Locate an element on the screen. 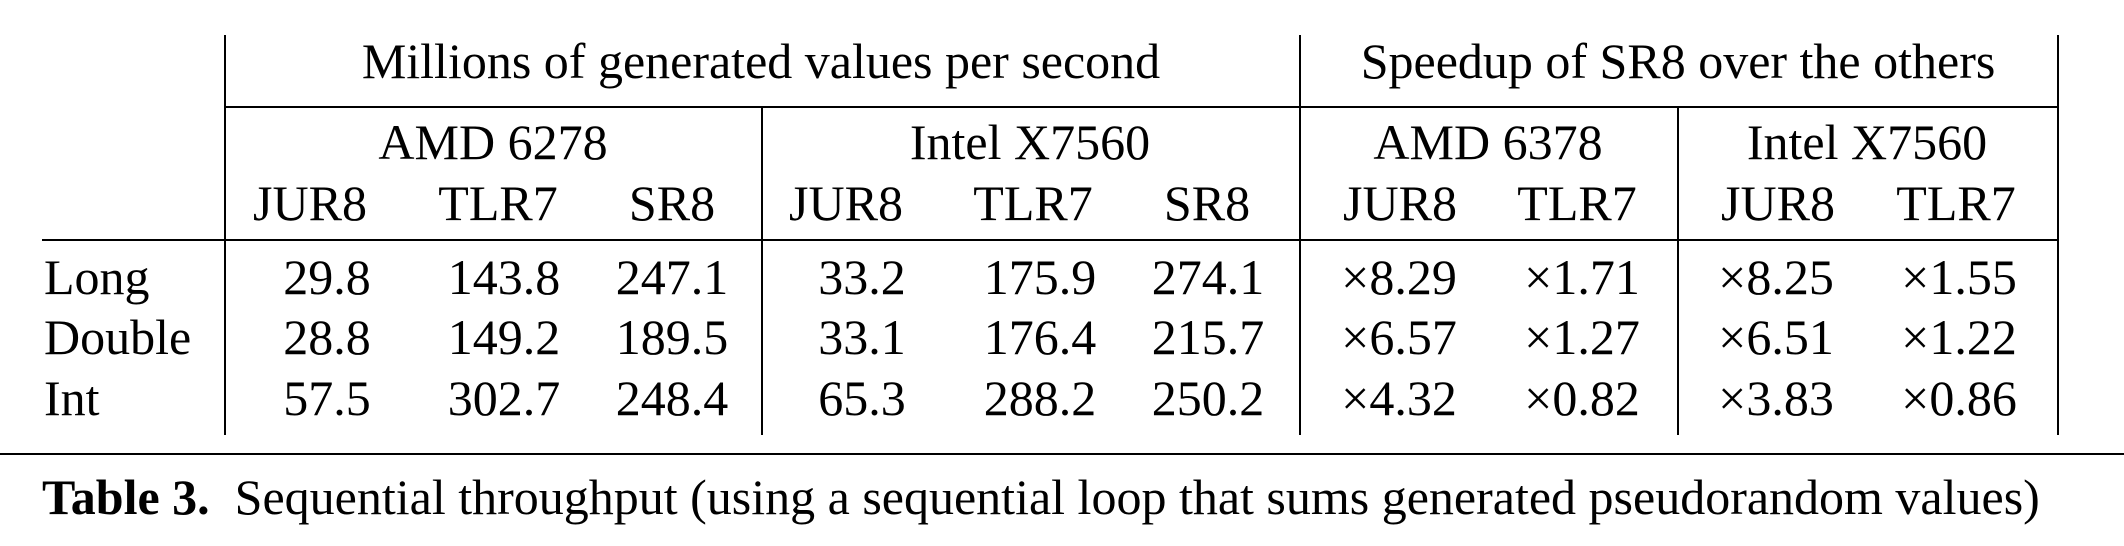 This screenshot has height=546, width=2124. table-cell: 215.7 is located at coordinates (1208, 337).